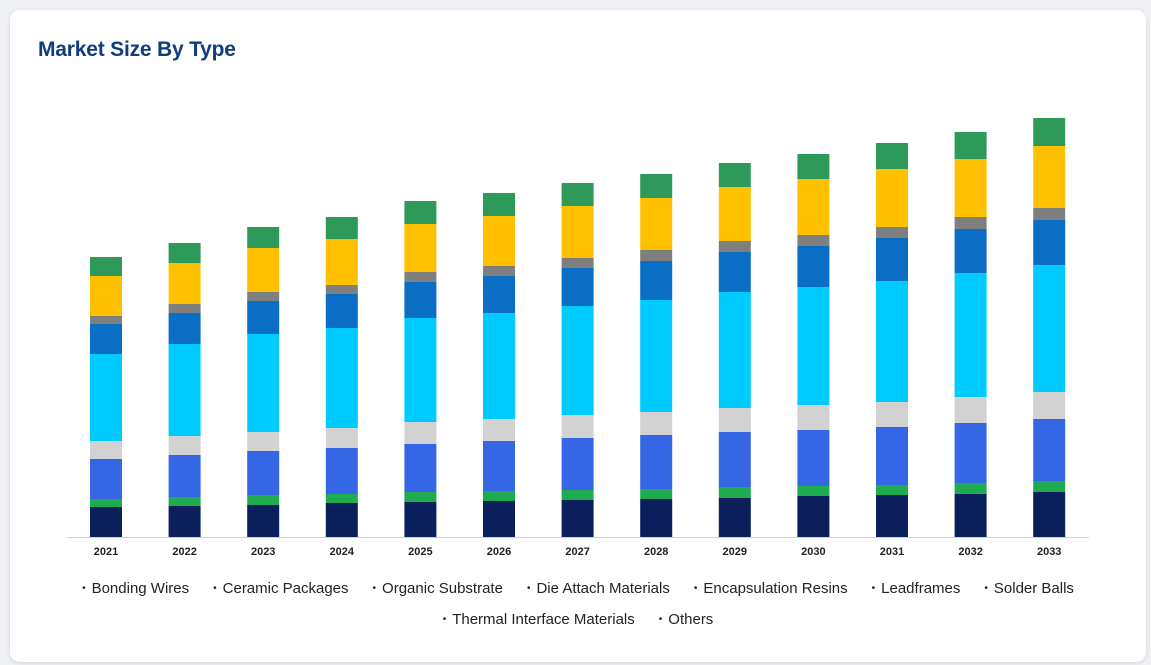 This screenshot has height=665, width=1151. Describe the element at coordinates (499, 552) in the screenshot. I see `x-tick-label: 2026` at that location.